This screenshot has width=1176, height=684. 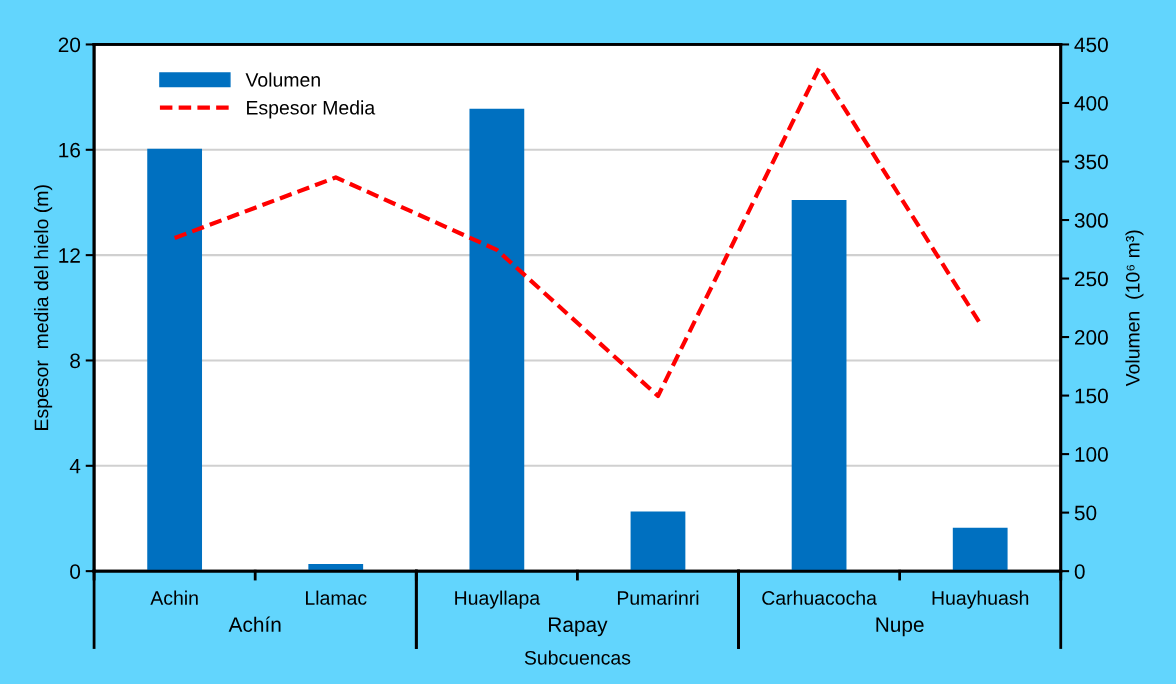 I want to click on x-tick-label: Huayhuash, so click(x=980, y=599).